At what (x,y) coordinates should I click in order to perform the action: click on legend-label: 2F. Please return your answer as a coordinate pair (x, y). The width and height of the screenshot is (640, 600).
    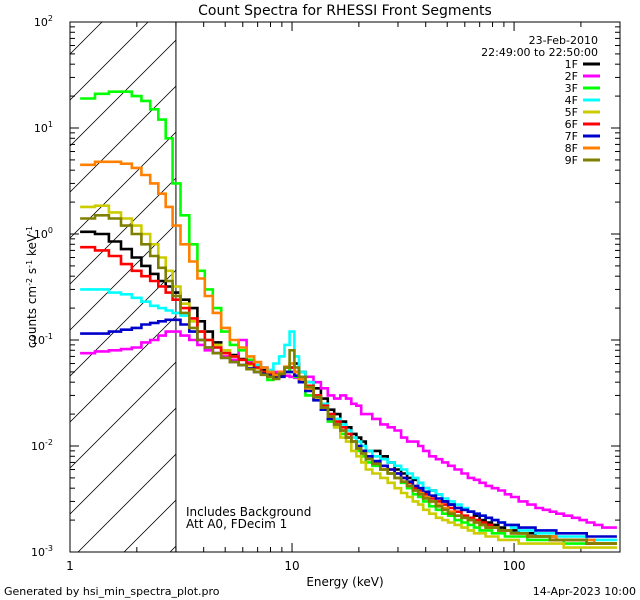
    Looking at the image, I should click on (571, 76).